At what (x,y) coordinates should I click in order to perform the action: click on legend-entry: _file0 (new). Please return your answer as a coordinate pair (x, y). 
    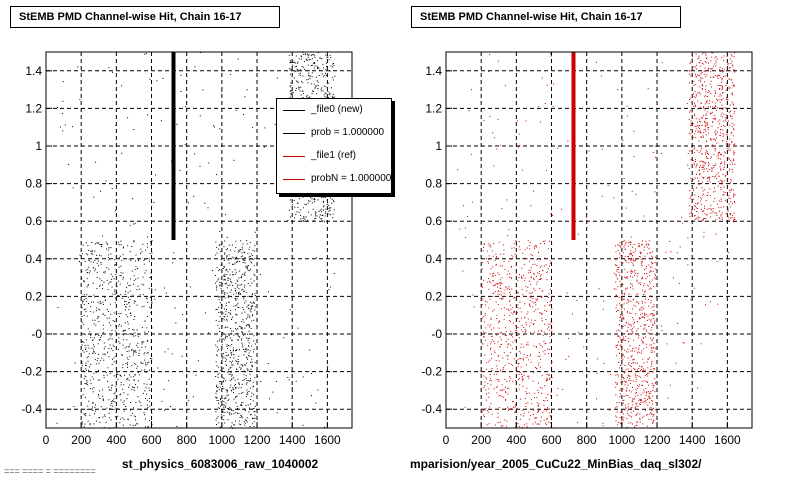
    Looking at the image, I should click on (334, 111).